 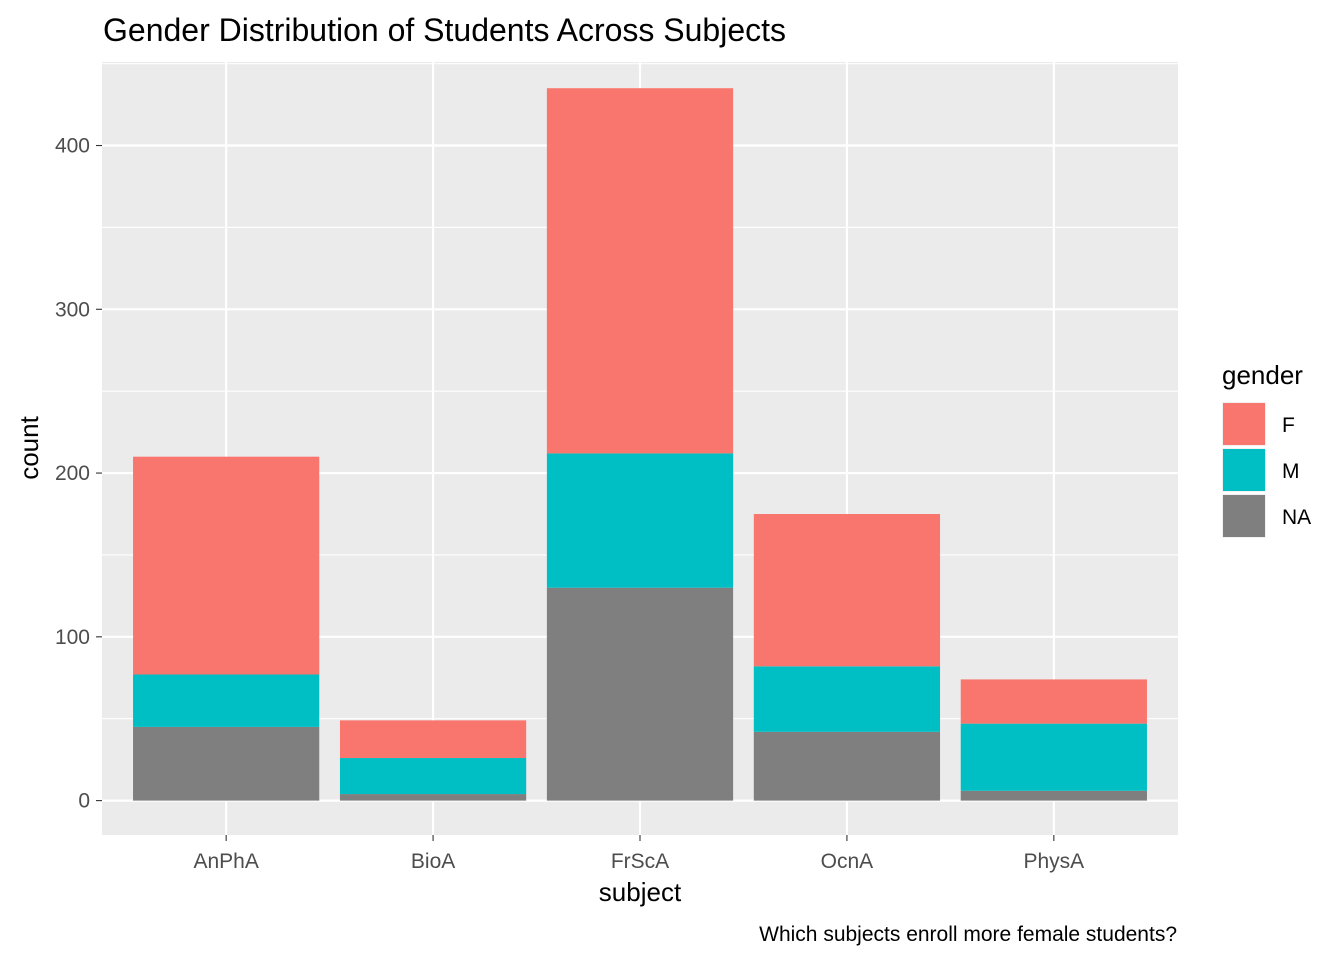 I want to click on y-tick-label: 0, so click(x=84, y=801).